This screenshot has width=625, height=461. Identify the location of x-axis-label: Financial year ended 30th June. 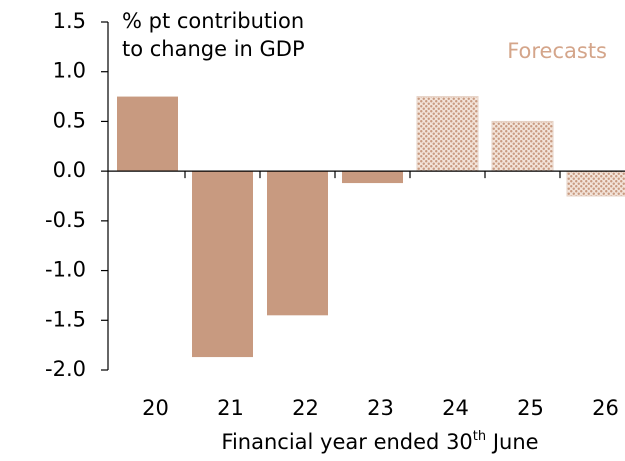
(379, 442).